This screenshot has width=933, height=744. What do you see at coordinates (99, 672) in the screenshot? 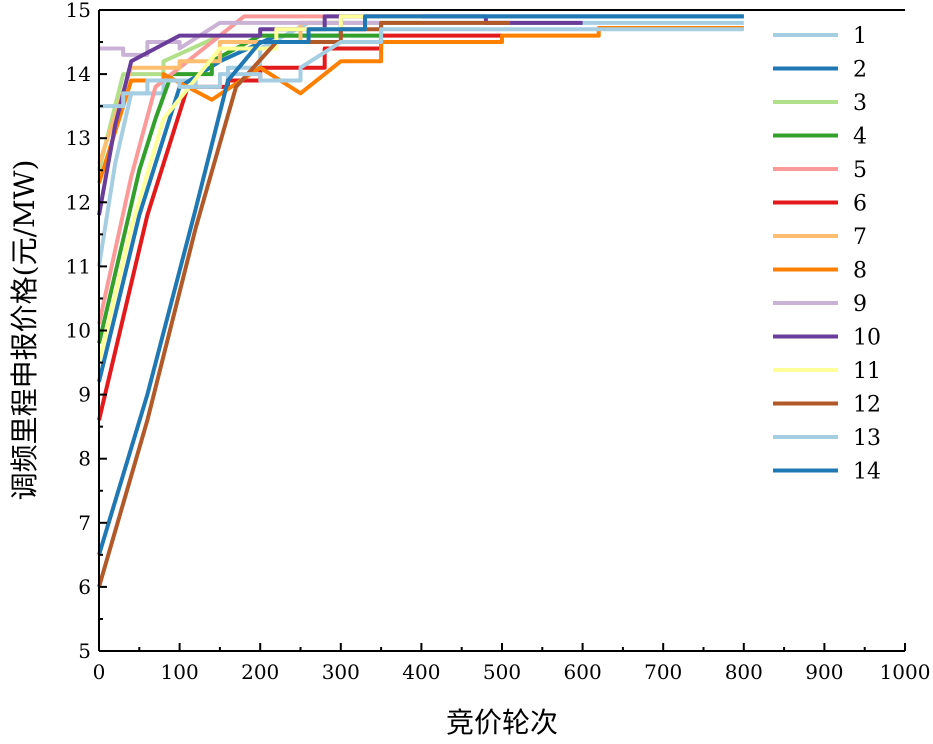
I see `x-tick-label: 0` at bounding box center [99, 672].